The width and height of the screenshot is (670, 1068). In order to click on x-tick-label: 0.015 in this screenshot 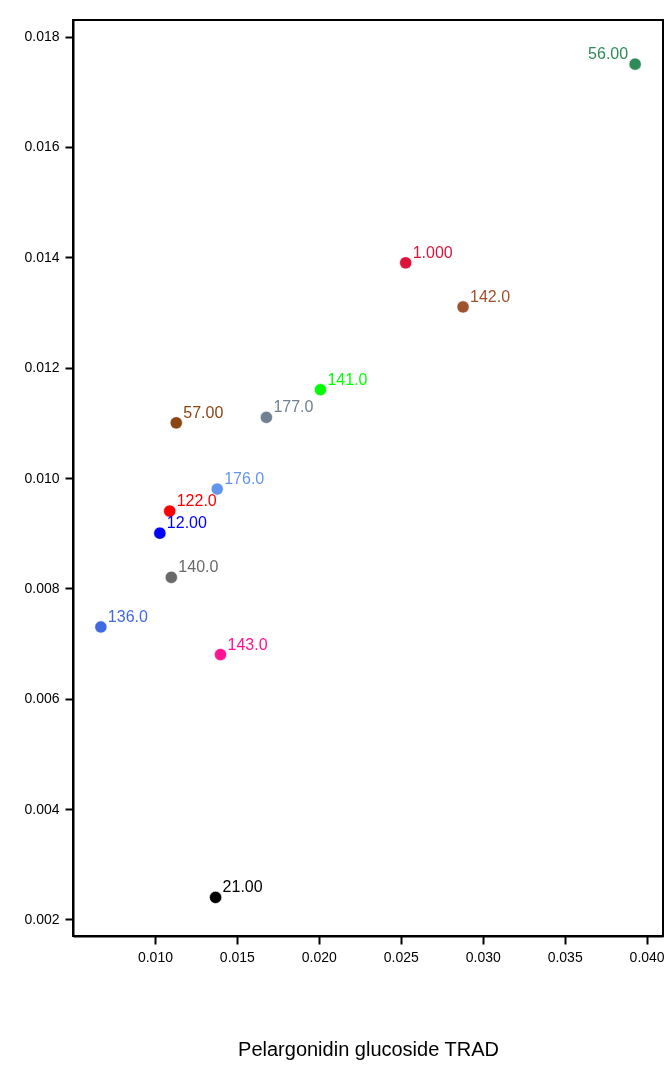, I will do `click(237, 956)`.